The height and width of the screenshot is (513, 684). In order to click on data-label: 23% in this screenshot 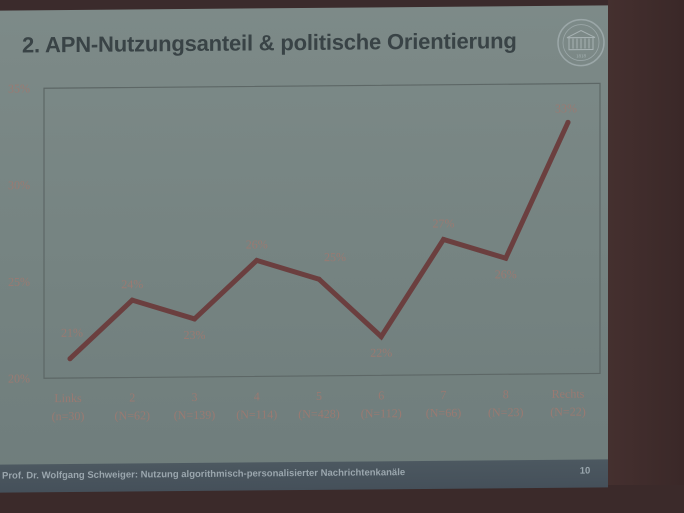, I will do `click(195, 335)`.